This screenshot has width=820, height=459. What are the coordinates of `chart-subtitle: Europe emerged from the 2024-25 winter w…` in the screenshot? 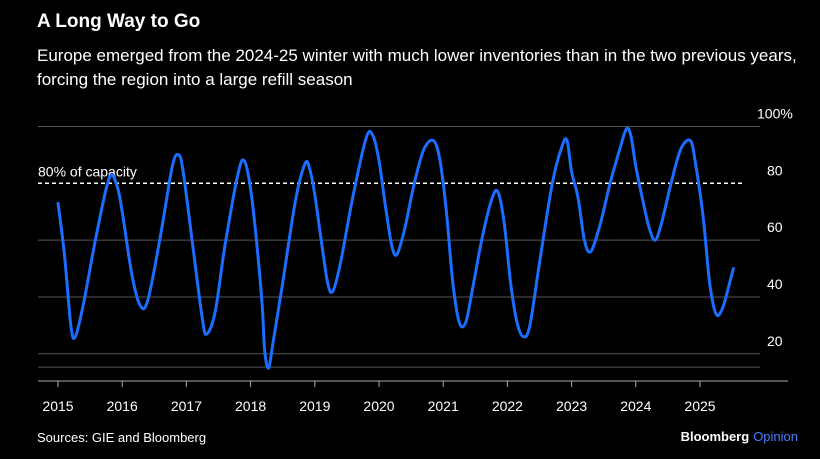 It's located at (417, 67).